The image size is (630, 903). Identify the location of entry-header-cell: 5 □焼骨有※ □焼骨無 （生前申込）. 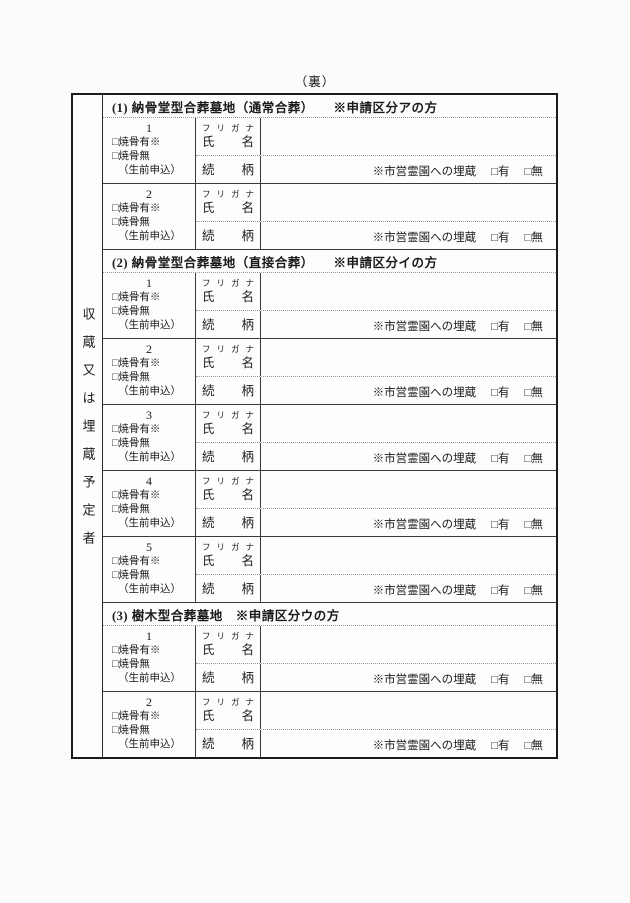
(149, 569).